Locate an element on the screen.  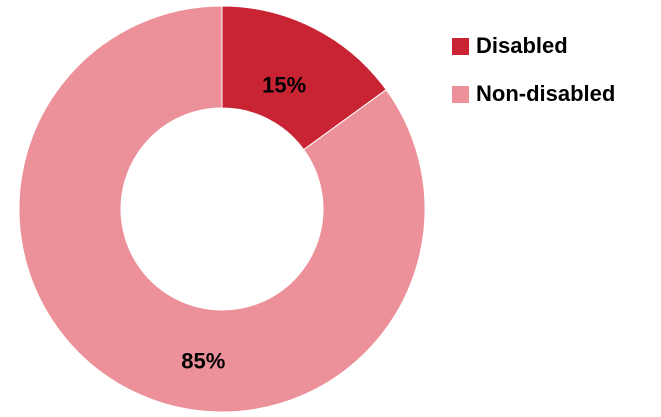
donut-slice-disabled is located at coordinates (304, 78).